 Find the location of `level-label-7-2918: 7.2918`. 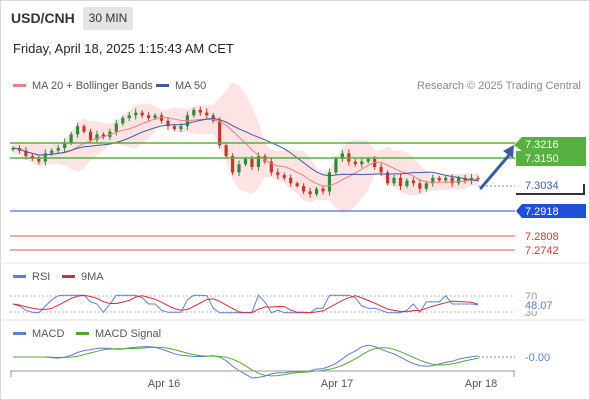

level-label-7-2918: 7.2918 is located at coordinates (551, 211).